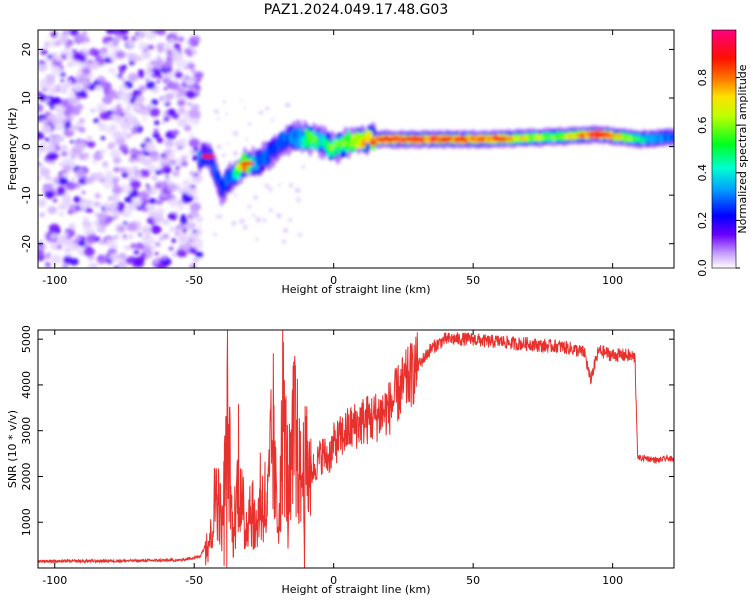 Image resolution: width=750 pixels, height=600 pixels. What do you see at coordinates (54, 580) in the screenshot?
I see `snr-xtick-label: -100` at bounding box center [54, 580].